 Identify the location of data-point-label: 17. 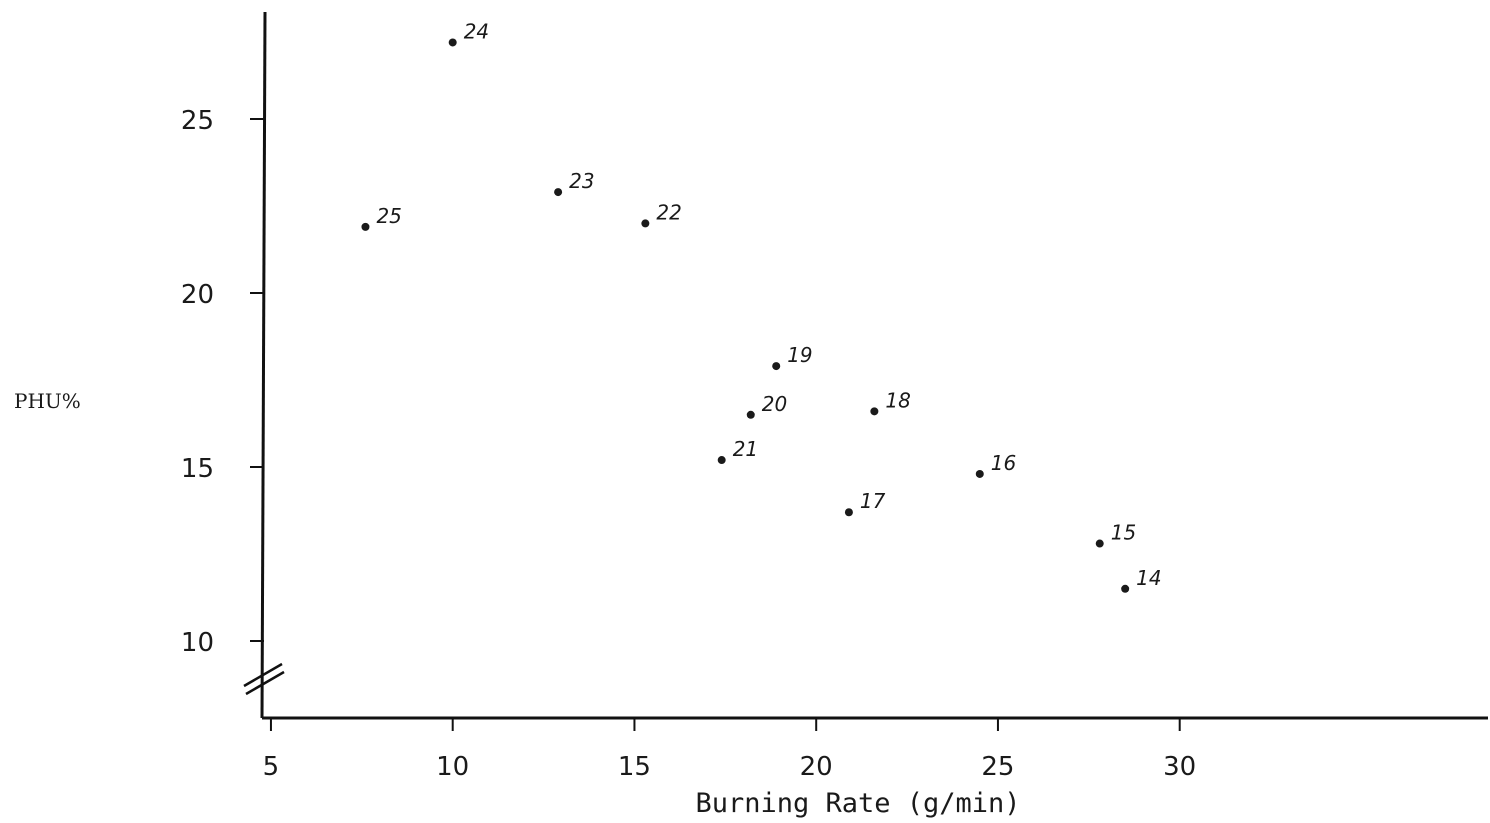
(873, 501).